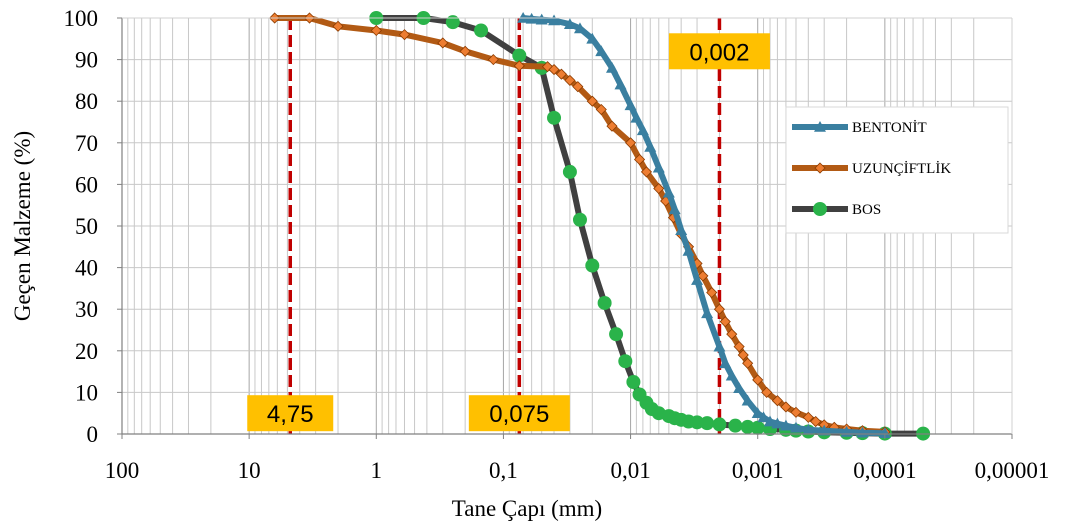  I want to click on x-tick-label: 0,001, so click(758, 470).